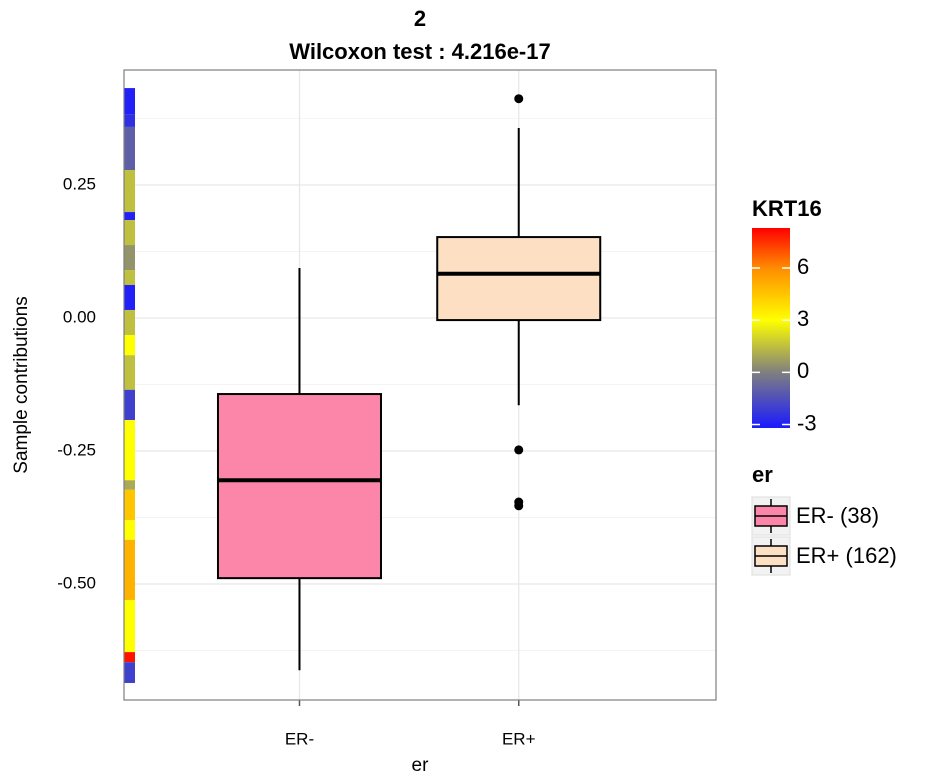  Describe the element at coordinates (421, 765) in the screenshot. I see `x-axis-label: er` at that location.